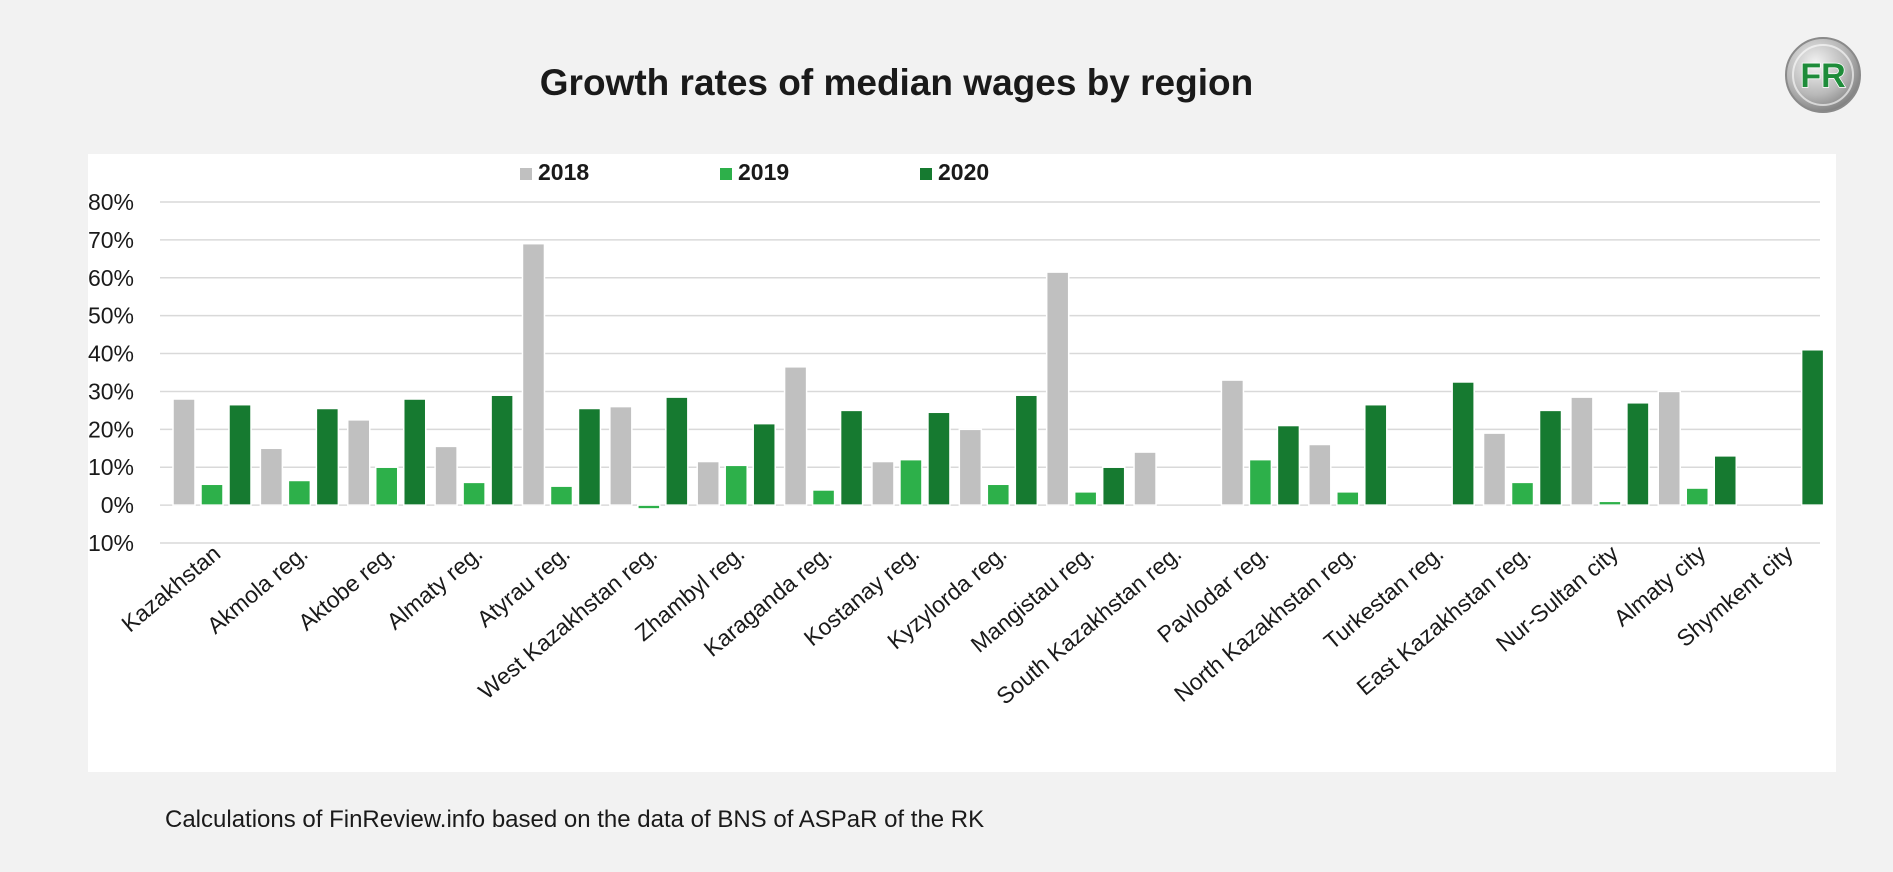  What do you see at coordinates (111, 391) in the screenshot?
I see `y-tick-label: 30%` at bounding box center [111, 391].